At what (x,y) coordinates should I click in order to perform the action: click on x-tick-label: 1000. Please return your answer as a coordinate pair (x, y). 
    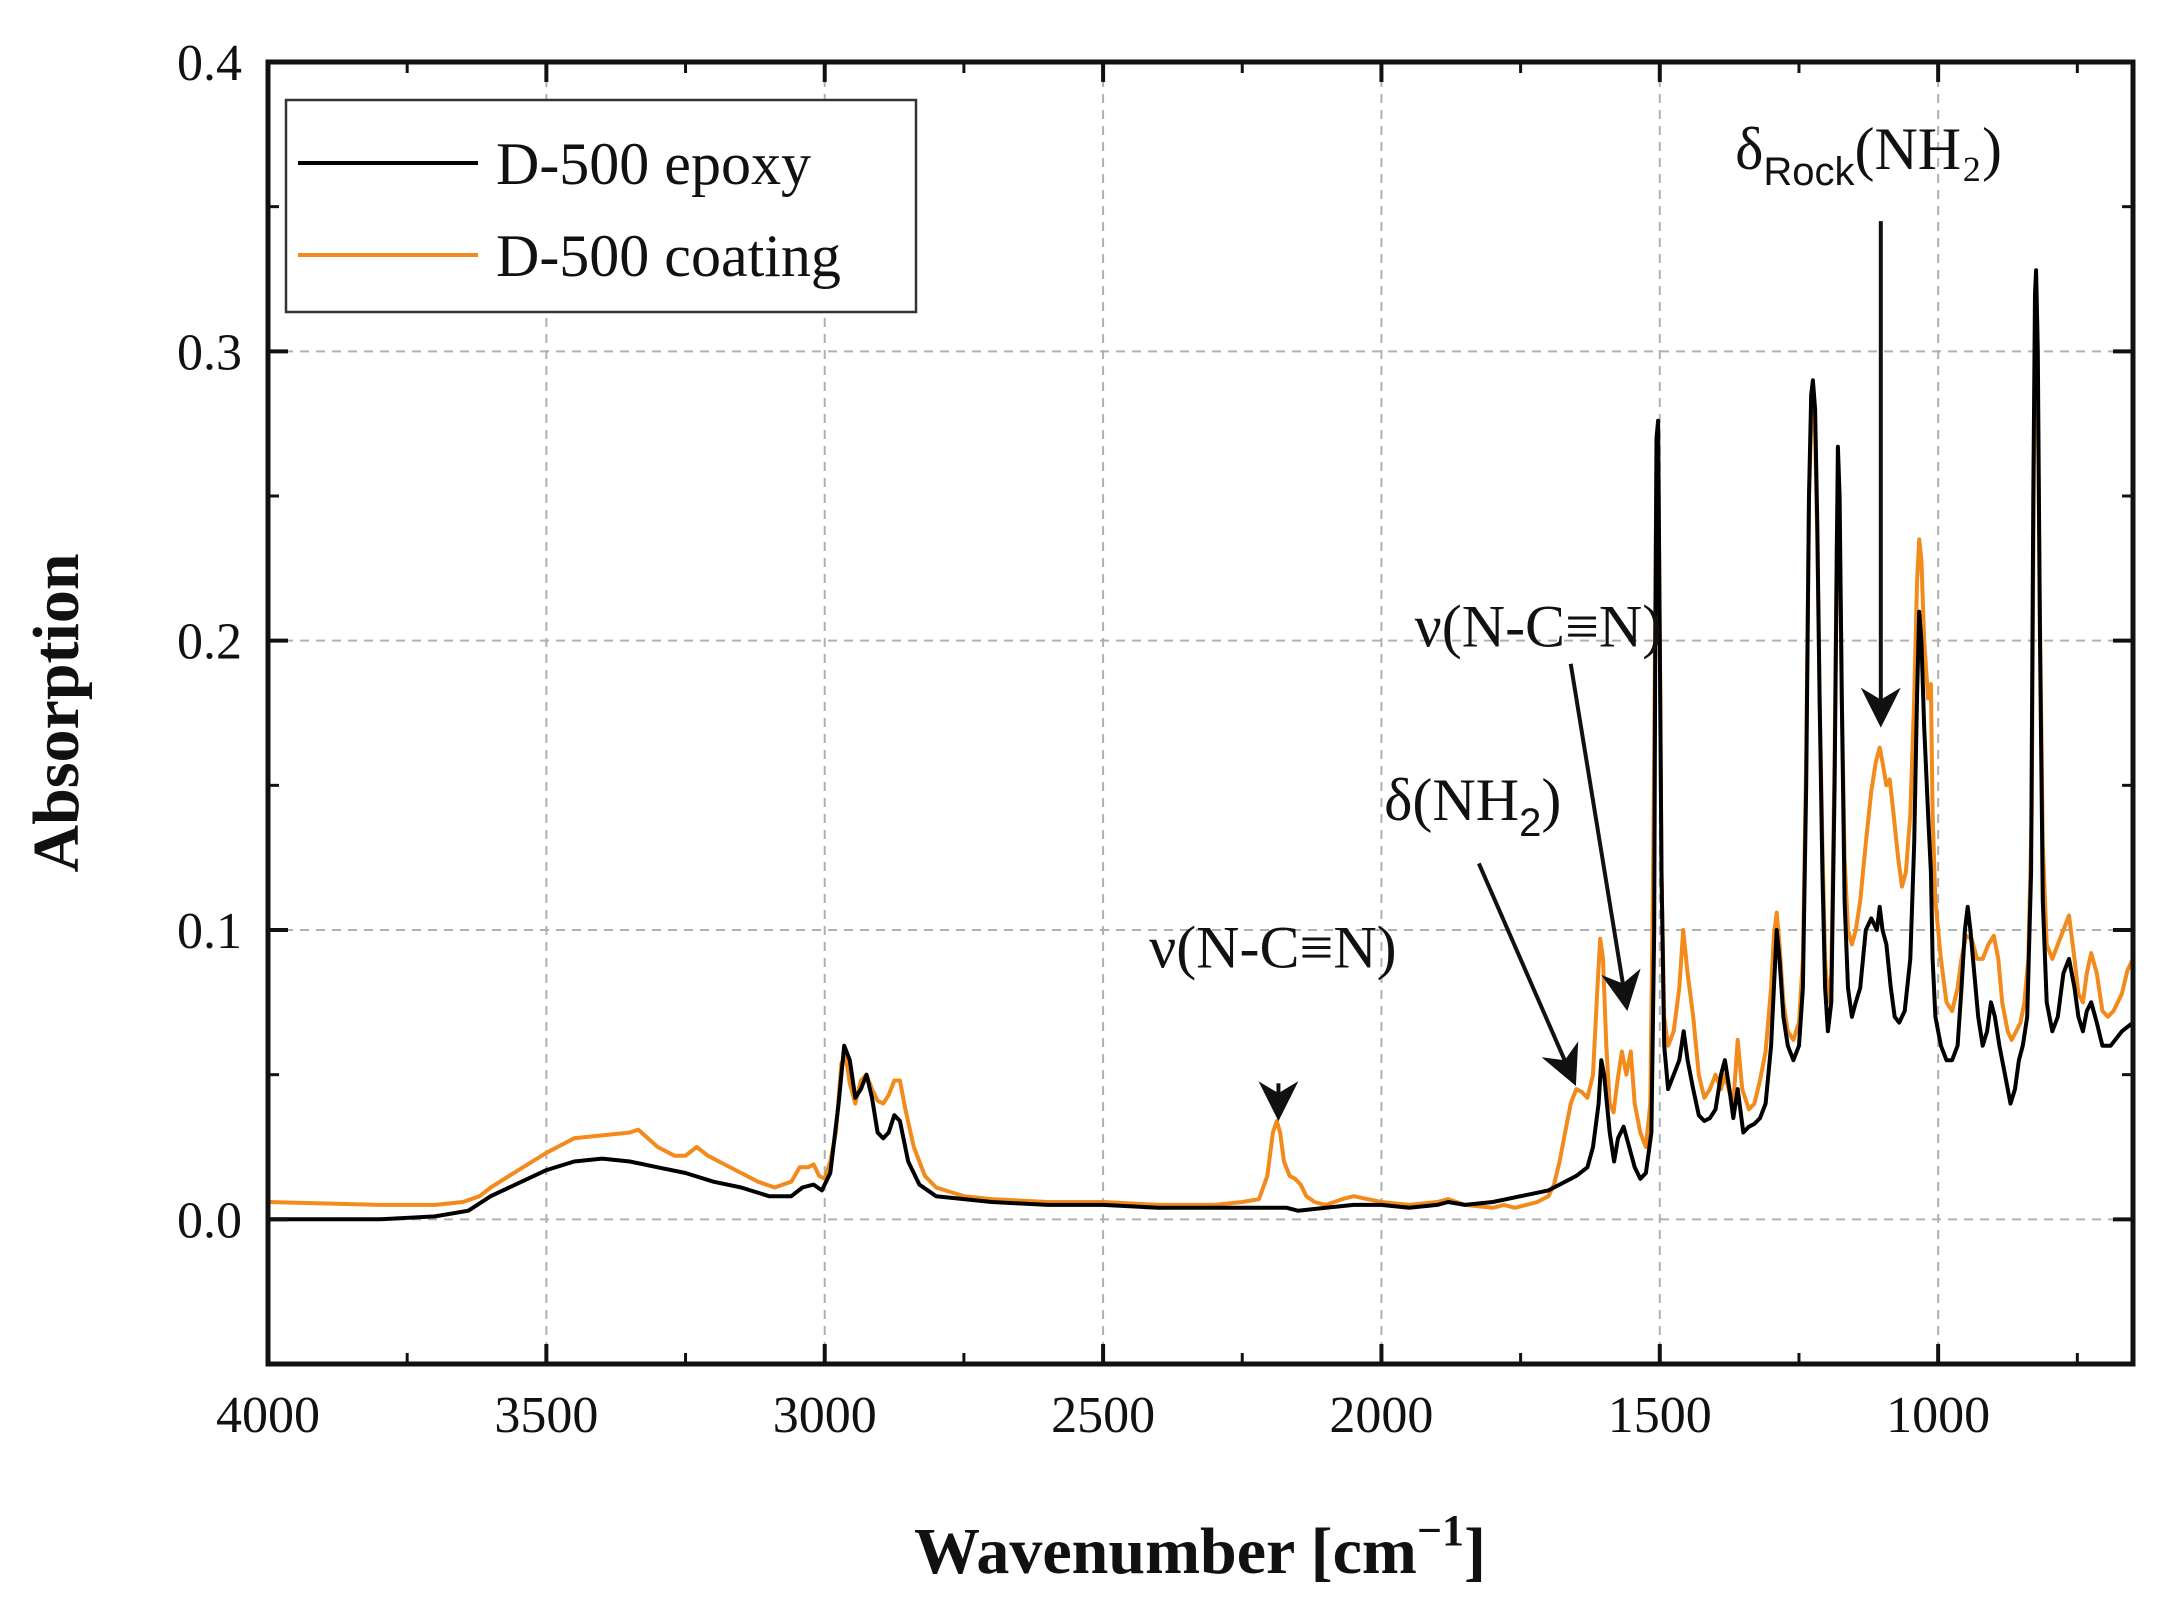
    Looking at the image, I should click on (1938, 1415).